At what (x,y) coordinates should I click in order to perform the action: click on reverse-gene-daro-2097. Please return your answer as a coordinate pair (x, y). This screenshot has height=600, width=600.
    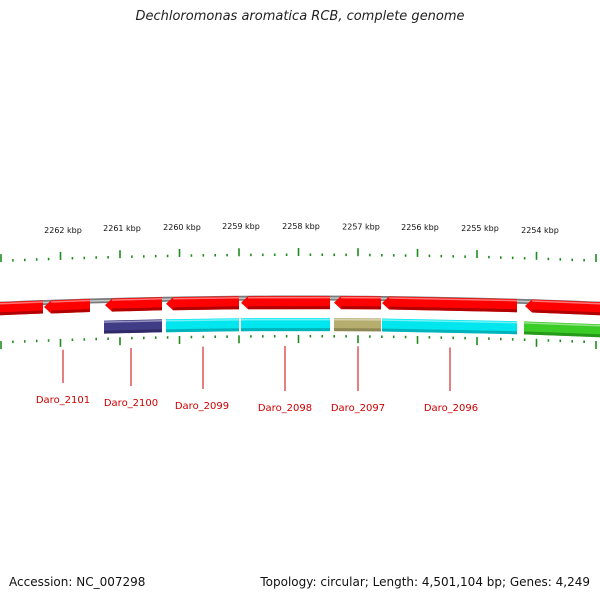
    Looking at the image, I should click on (357, 325).